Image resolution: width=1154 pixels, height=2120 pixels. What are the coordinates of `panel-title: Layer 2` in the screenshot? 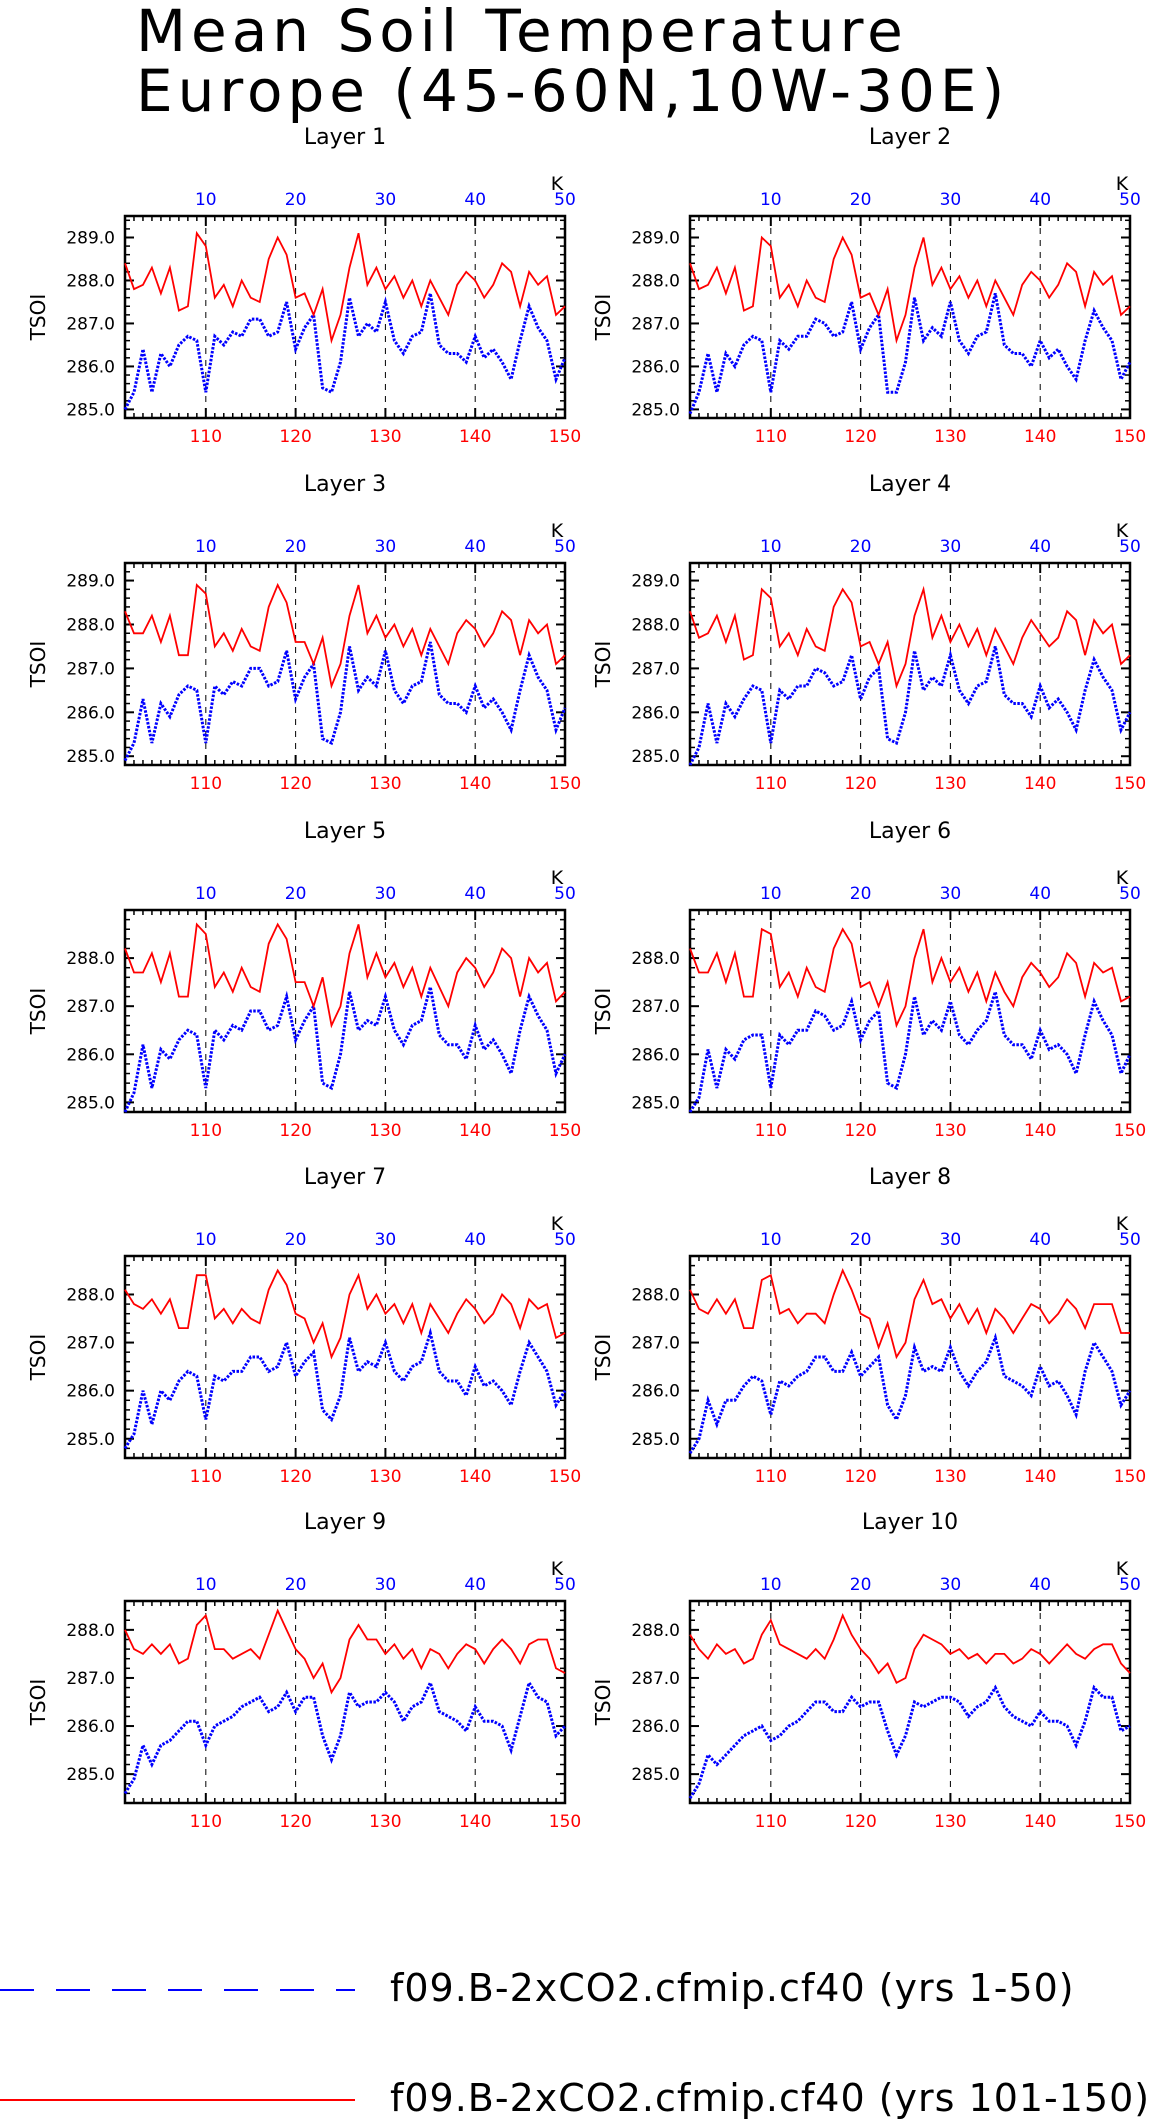 It's located at (910, 137).